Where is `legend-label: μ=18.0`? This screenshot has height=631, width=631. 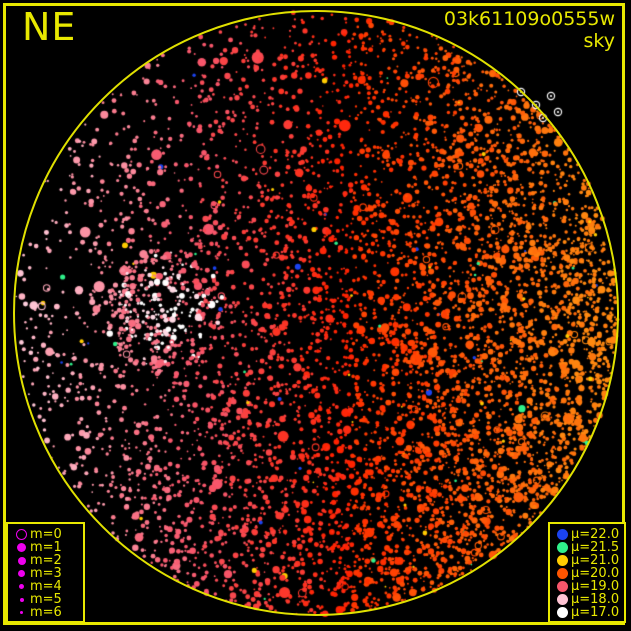 legend-label: μ=18.0 is located at coordinates (595, 599).